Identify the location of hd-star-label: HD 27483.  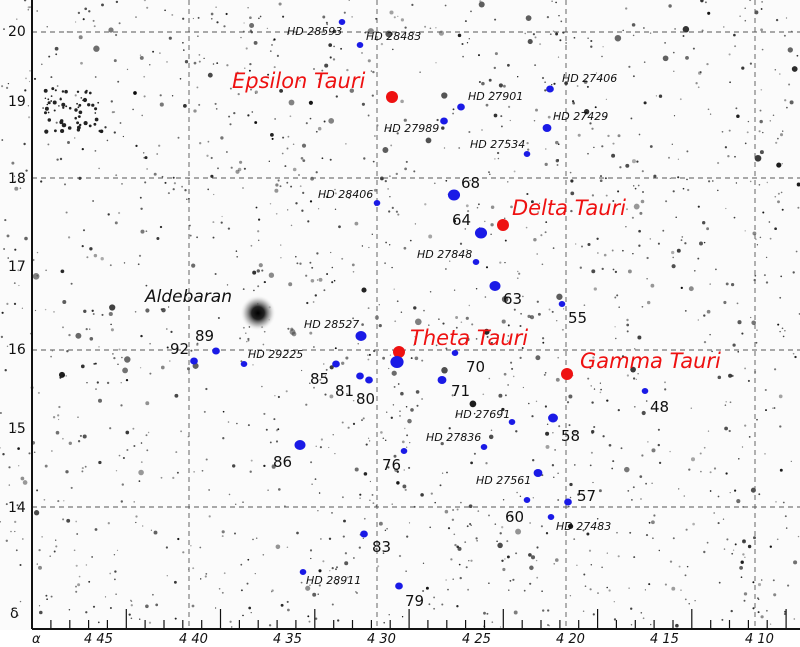
(583, 526).